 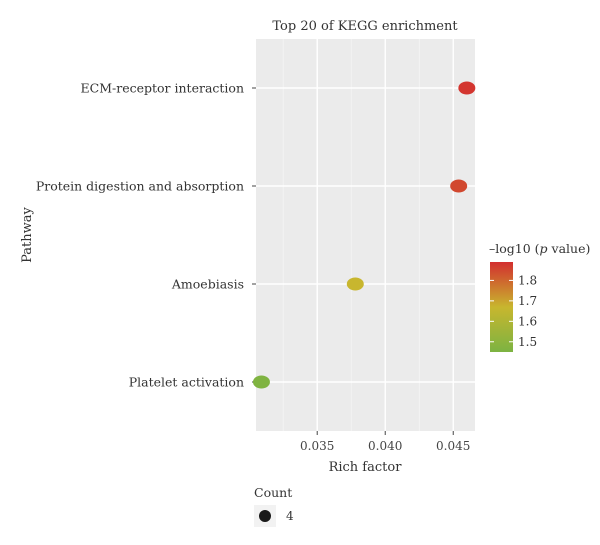 I want to click on y-tick-label: ECM-receptor interaction, so click(x=162, y=88).